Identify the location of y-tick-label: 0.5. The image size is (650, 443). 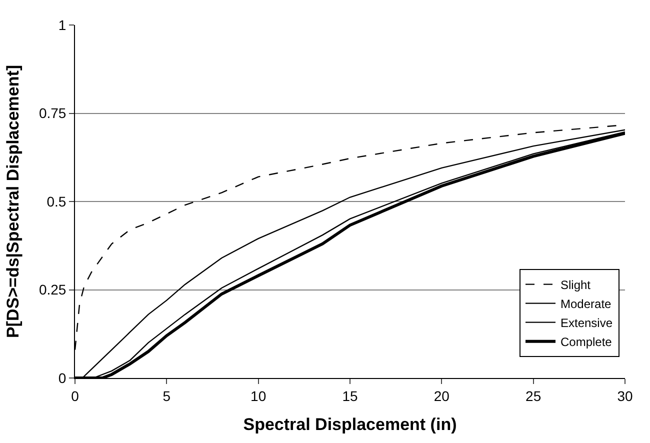
(56, 201).